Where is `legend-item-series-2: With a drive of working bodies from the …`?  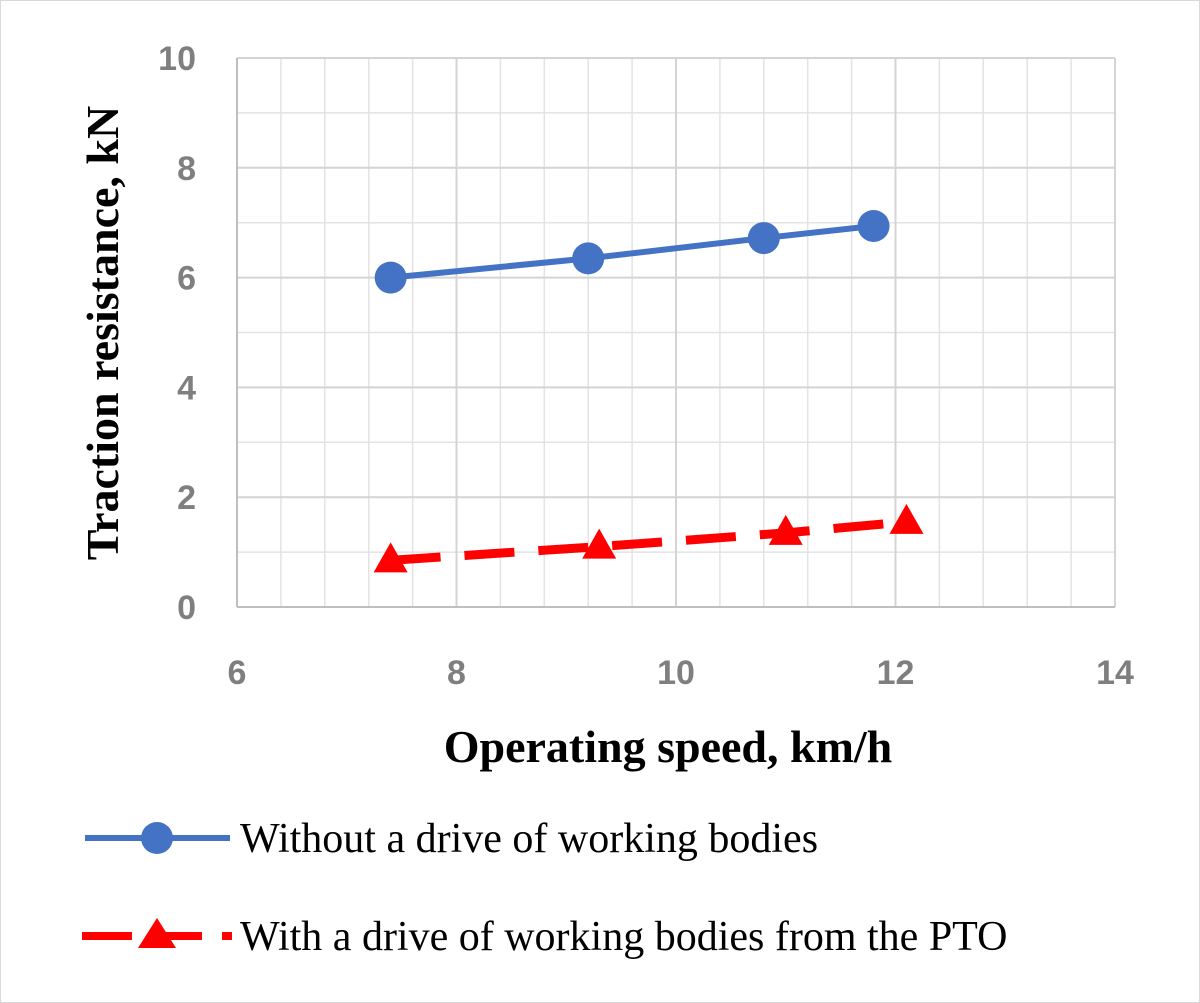
legend-item-series-2: With a drive of working bodies from the … is located at coordinates (544, 937).